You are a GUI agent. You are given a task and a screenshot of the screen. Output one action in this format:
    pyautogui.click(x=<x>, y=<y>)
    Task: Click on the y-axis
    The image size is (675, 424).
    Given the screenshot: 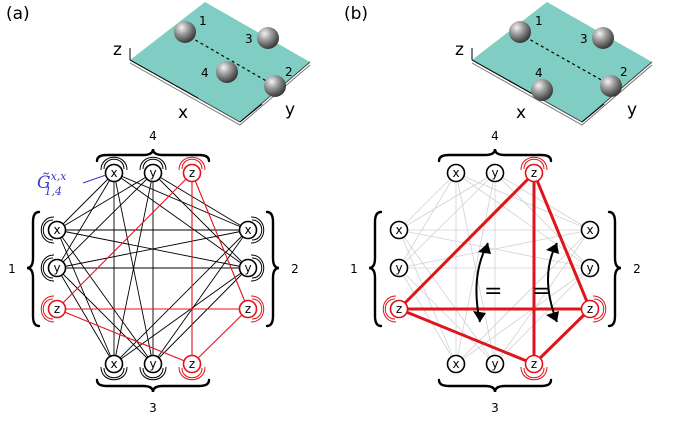 What is the action you would take?
    pyautogui.click(x=593, y=113)
    